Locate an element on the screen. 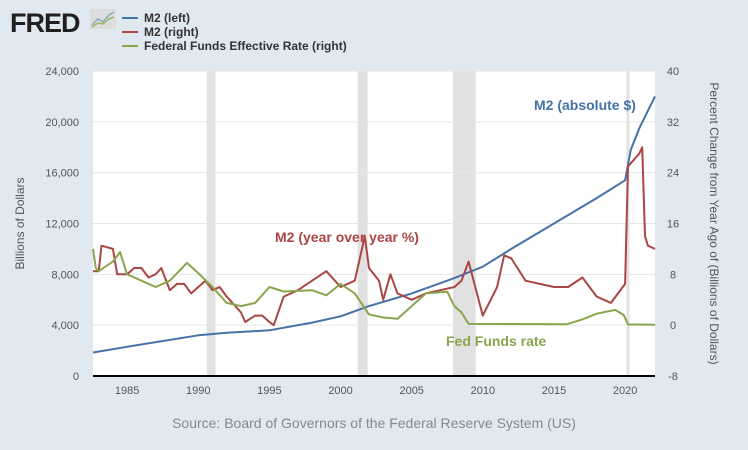 The width and height of the screenshot is (748, 450). y-tick-label: 20,000 is located at coordinates (62, 123).